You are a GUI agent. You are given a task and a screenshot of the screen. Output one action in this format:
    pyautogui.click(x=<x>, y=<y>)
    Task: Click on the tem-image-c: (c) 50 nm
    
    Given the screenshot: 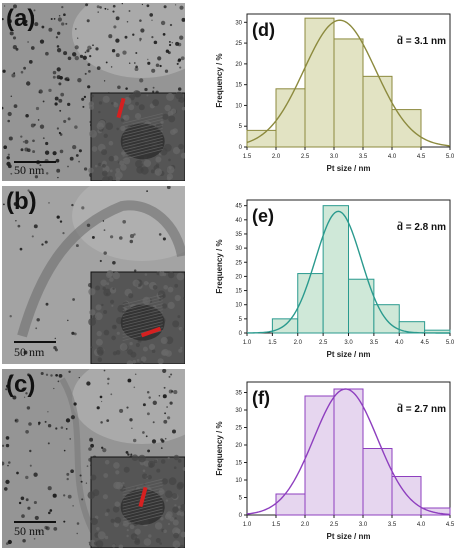 What is the action you would take?
    pyautogui.click(x=93, y=458)
    